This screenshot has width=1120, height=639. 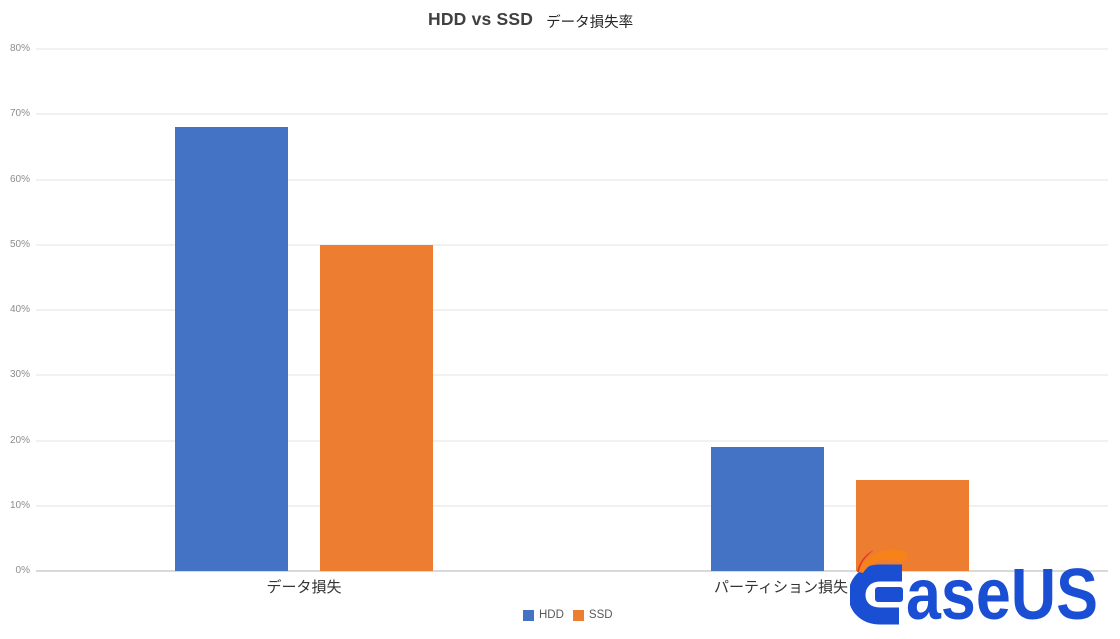 What do you see at coordinates (600, 615) in the screenshot?
I see `legend-label-ssd: SSD` at bounding box center [600, 615].